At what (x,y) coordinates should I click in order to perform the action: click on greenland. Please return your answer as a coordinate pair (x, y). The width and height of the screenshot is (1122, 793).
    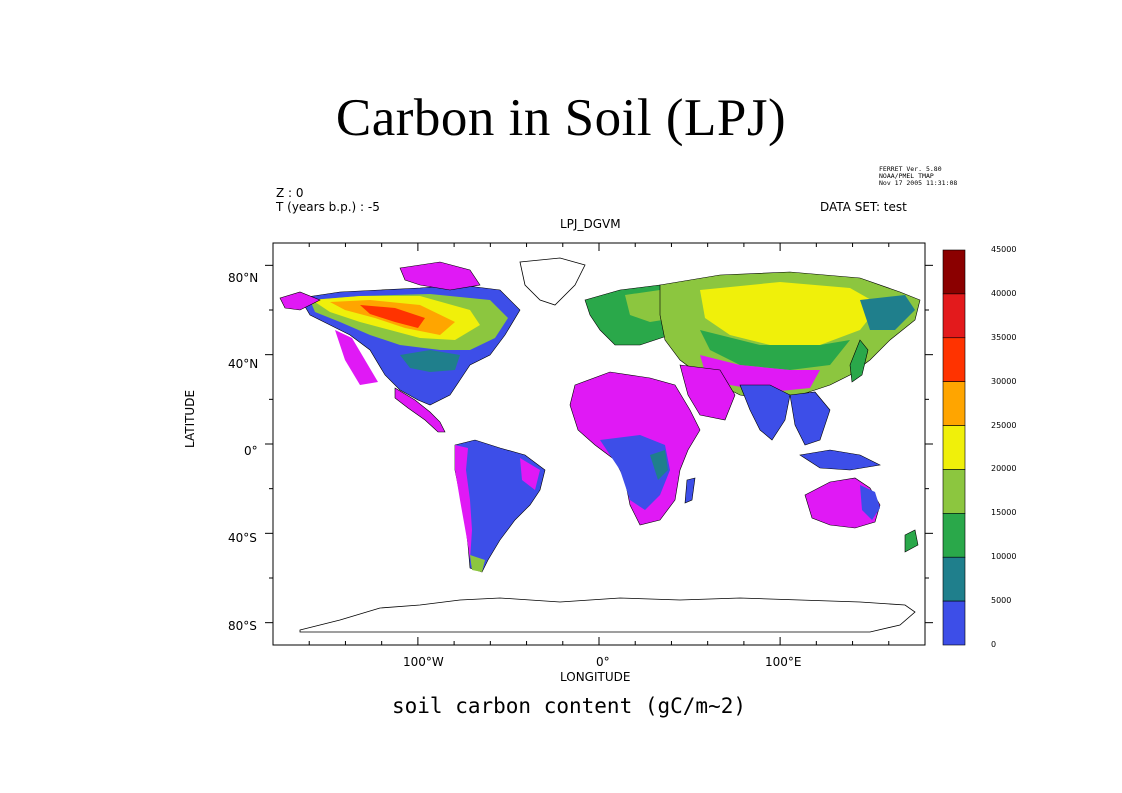
    Looking at the image, I should click on (552, 281).